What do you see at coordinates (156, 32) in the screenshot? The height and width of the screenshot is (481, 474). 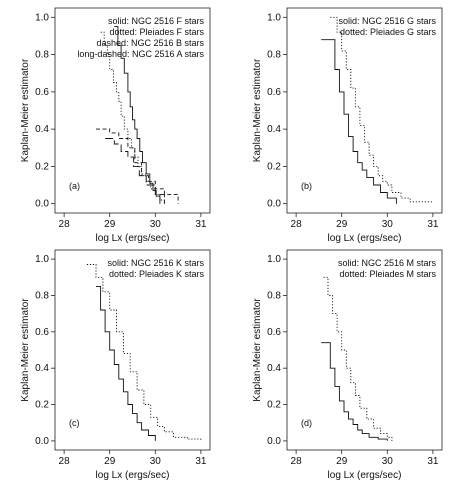 I see `legend-entry: dotted: Pleiades F stars` at bounding box center [156, 32].